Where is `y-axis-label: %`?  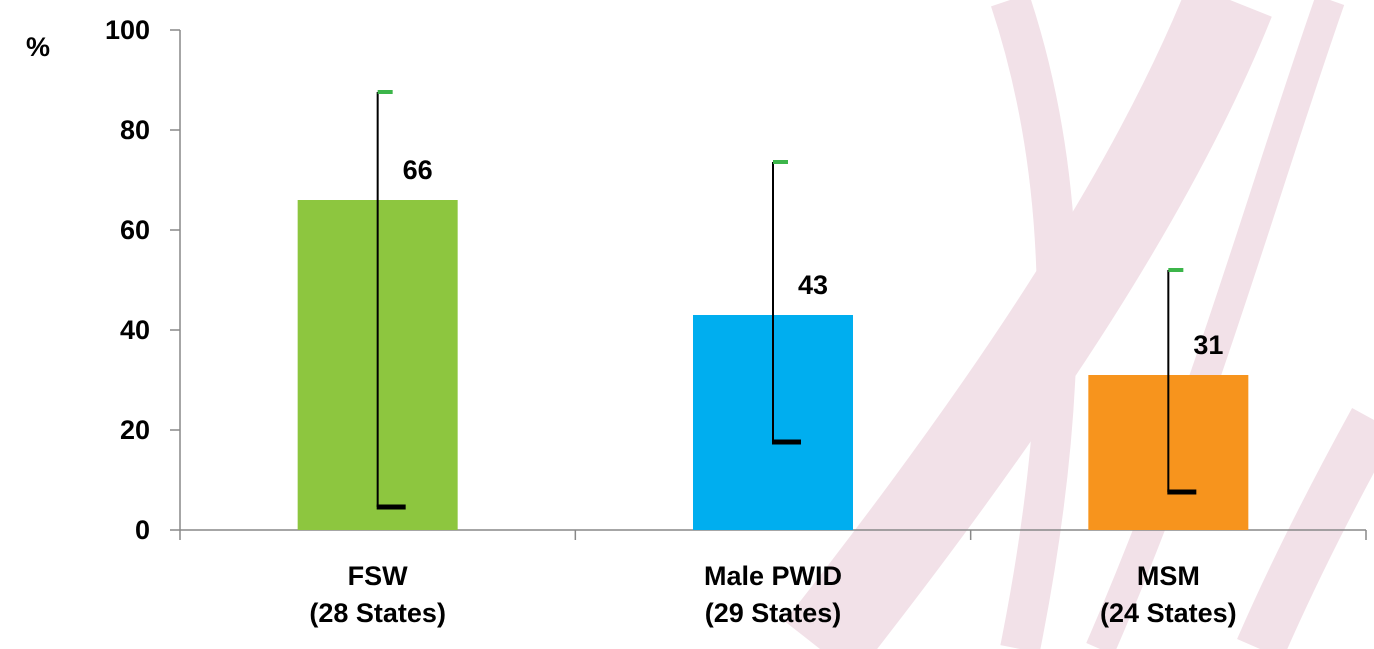
y-axis-label: % is located at coordinates (38, 47).